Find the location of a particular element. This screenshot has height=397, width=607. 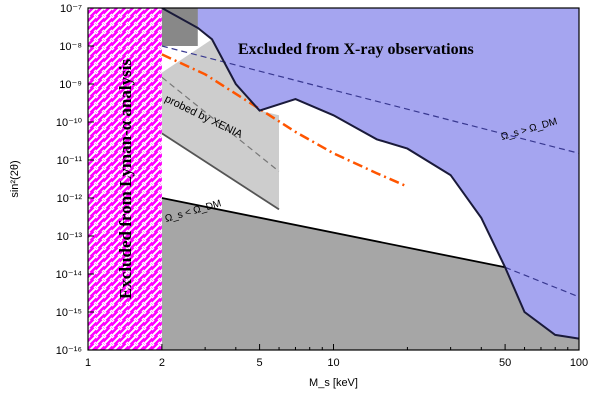

y-tick-label: 10⁻¹⁰ is located at coordinates (69, 123).